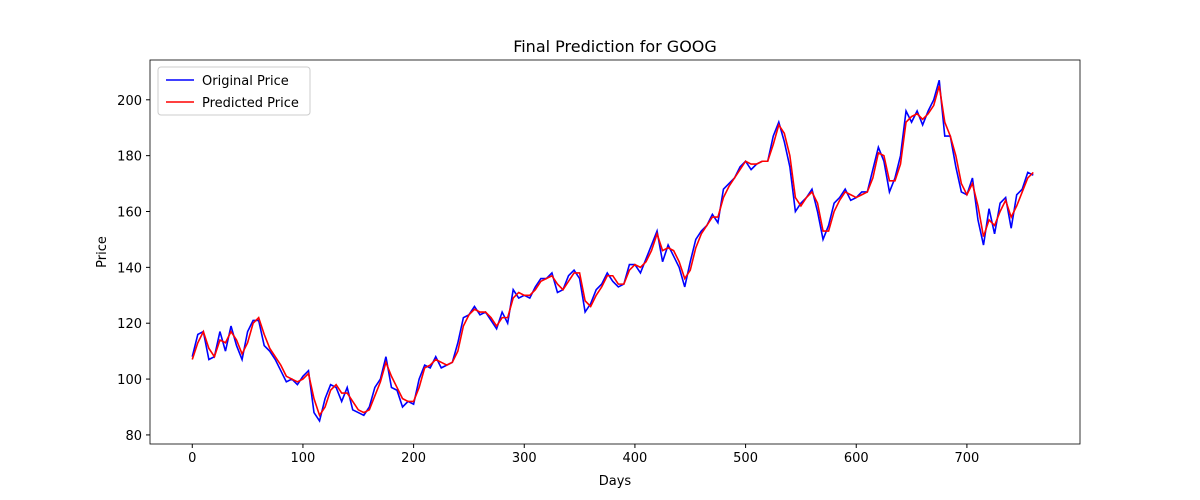  What do you see at coordinates (856, 458) in the screenshot?
I see `x-tick-label: 600` at bounding box center [856, 458].